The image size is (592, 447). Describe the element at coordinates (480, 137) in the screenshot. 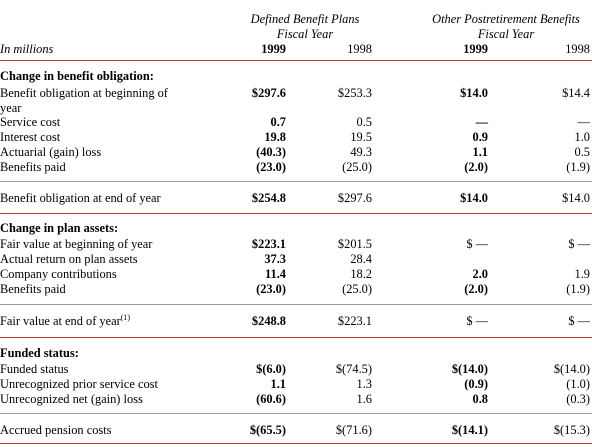

I see `cell-opb-1999: 0.9` at that location.